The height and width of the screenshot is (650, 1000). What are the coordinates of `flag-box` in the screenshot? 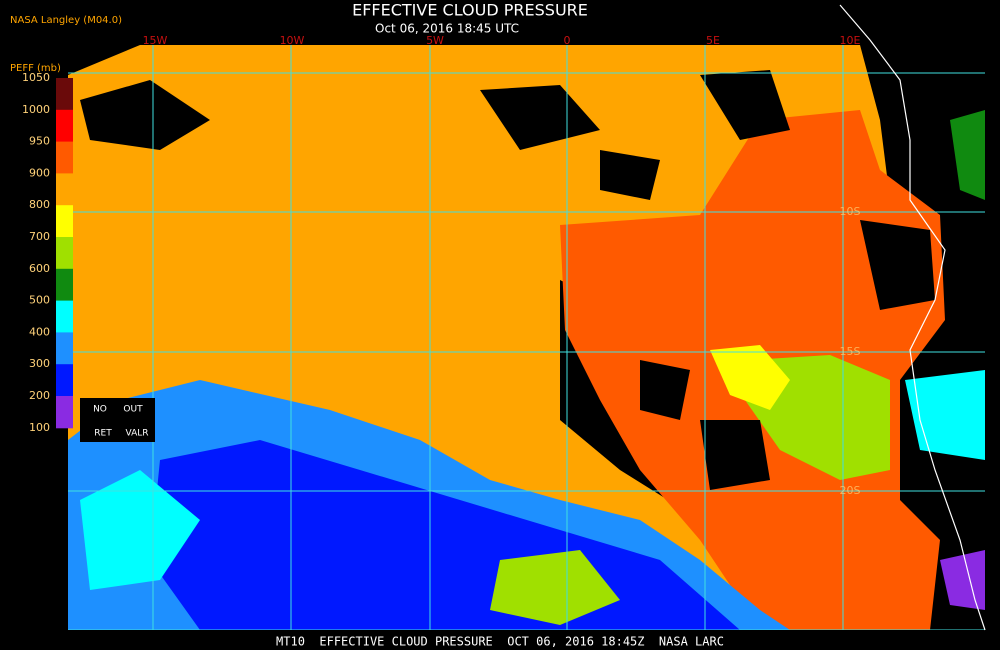 It's located at (117, 420).